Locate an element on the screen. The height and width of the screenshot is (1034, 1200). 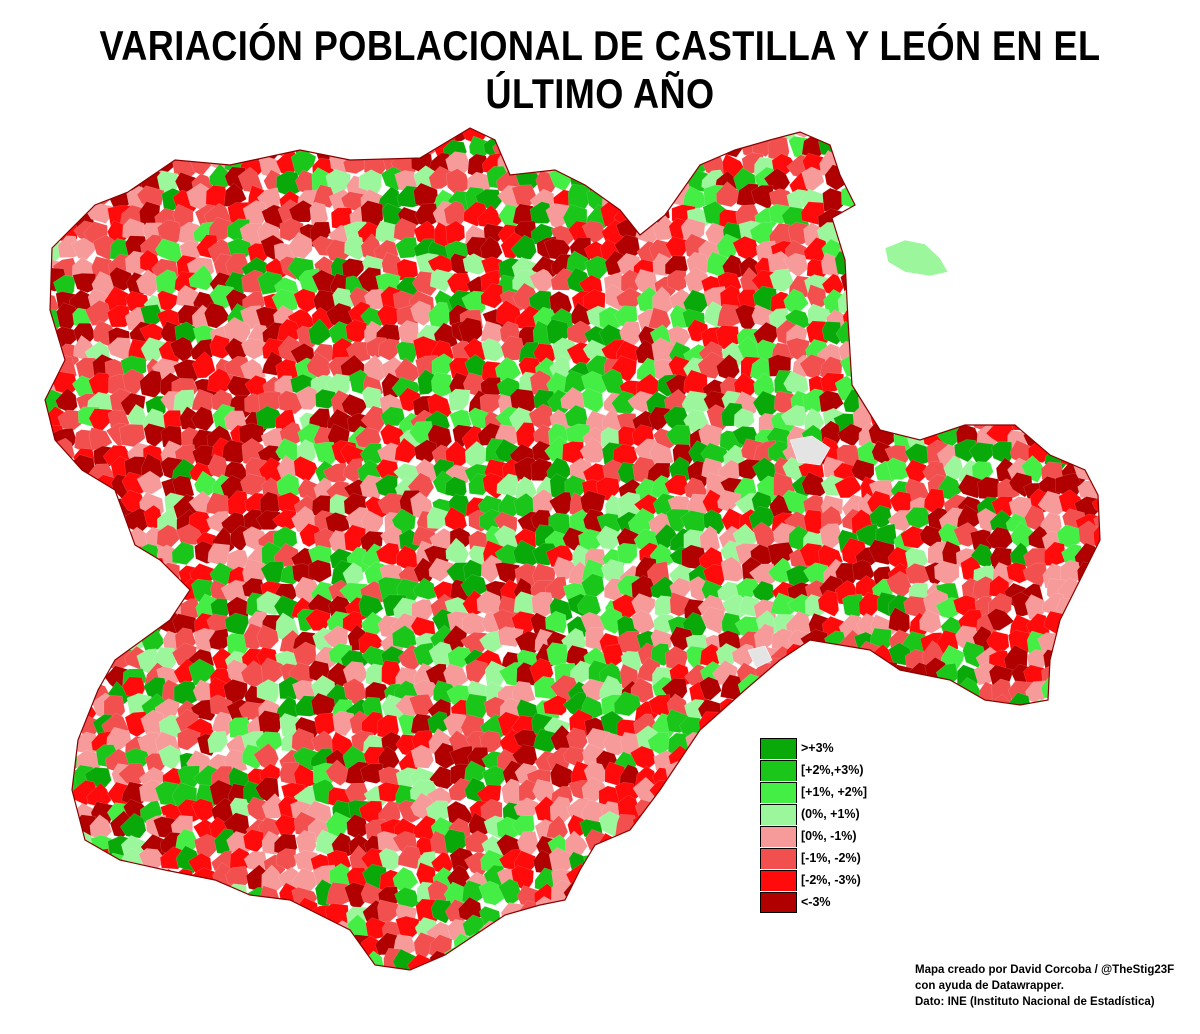
legend-swatch is located at coordinates (778, 792).